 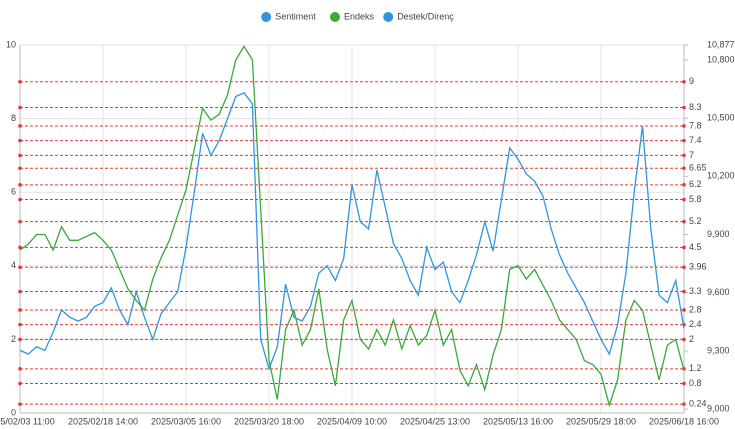 I want to click on level-label: 3.96, so click(x=698, y=267).